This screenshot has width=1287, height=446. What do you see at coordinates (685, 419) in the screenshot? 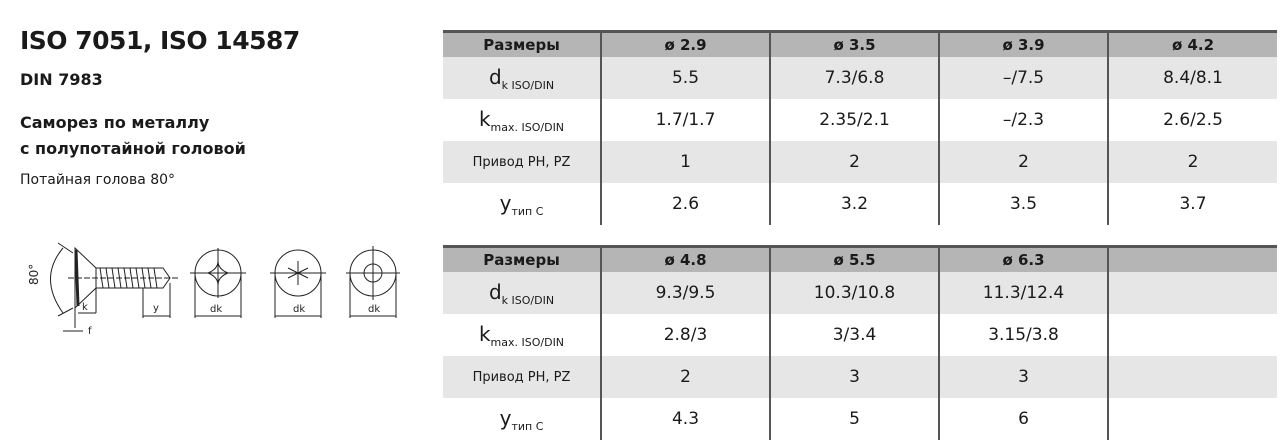
I see `table-cell: 4.3` at bounding box center [685, 419].